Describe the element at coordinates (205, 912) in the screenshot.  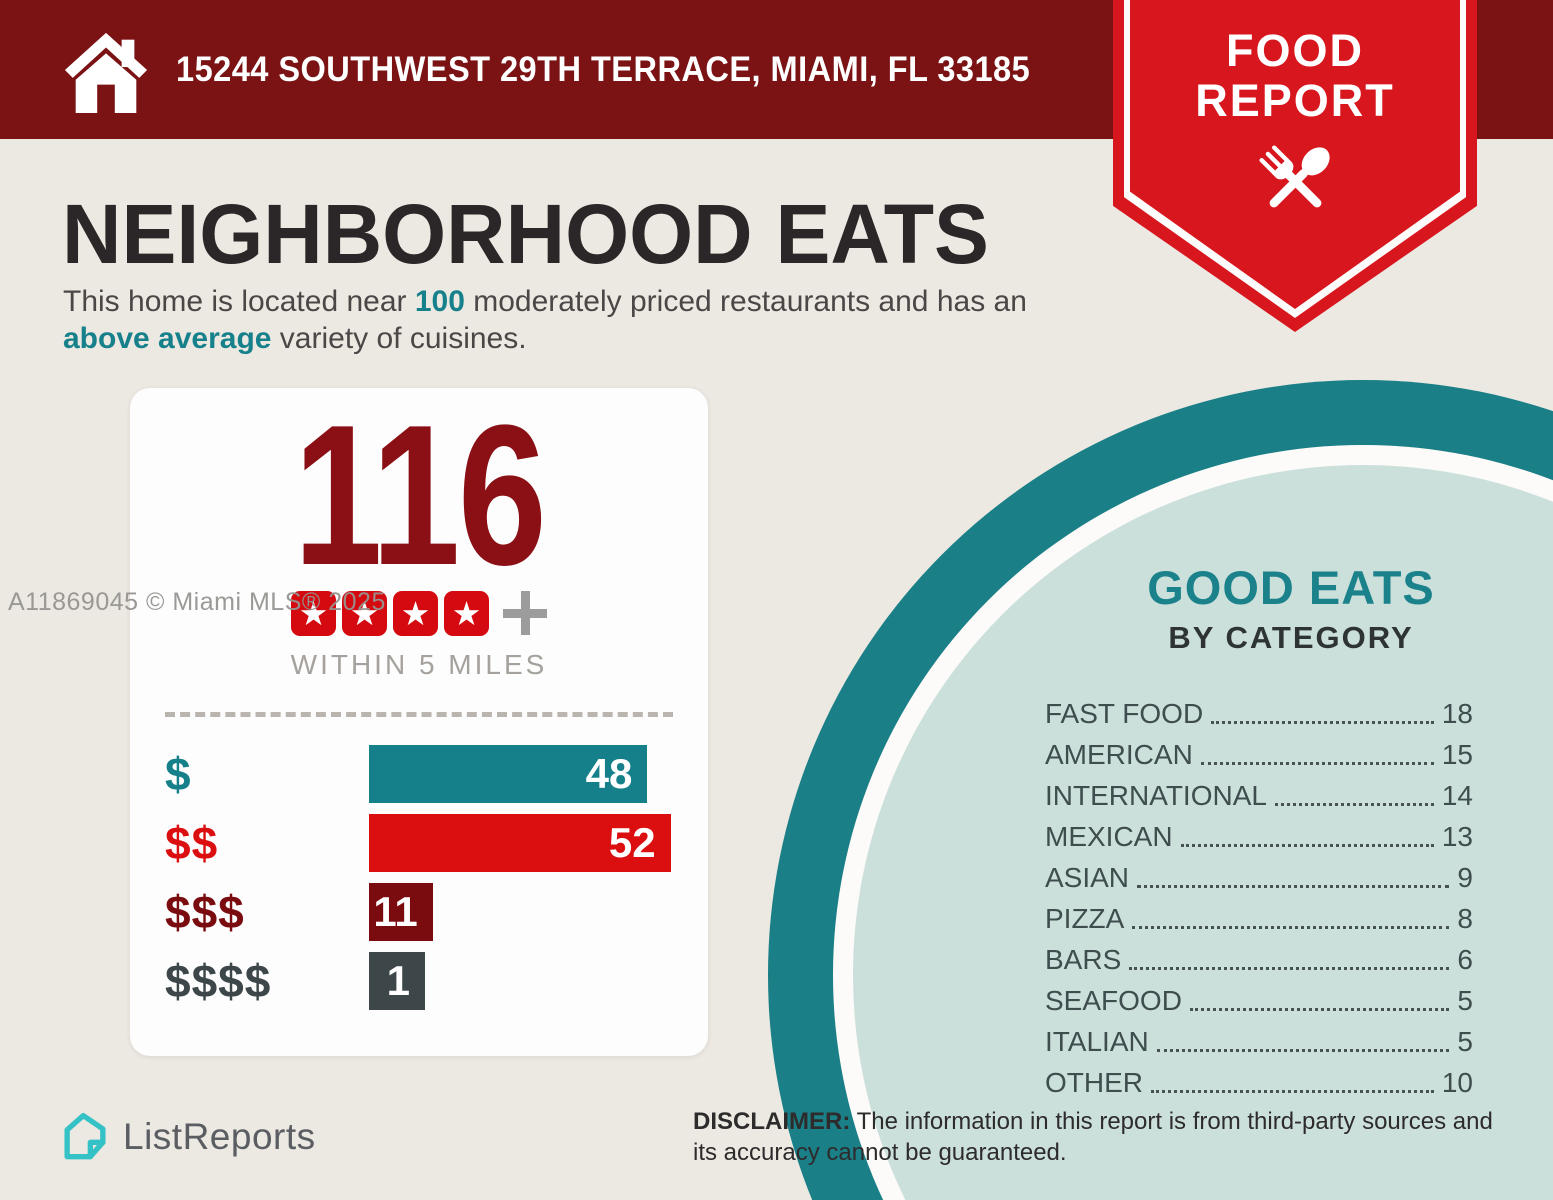
I see `price-tier-label: $$$` at that location.